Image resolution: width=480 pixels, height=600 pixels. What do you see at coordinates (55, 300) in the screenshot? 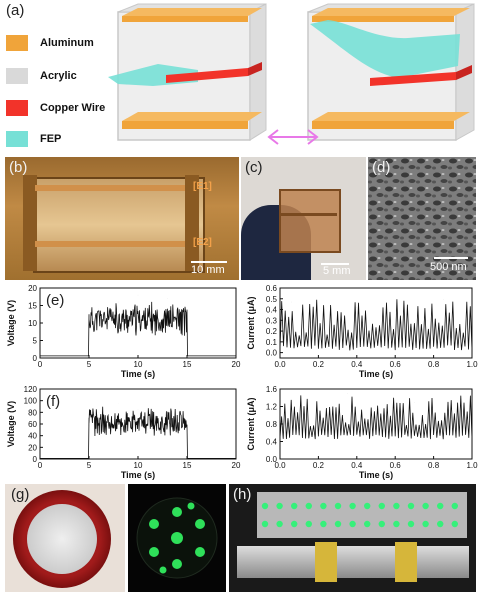
I see `panel-label-e: (e)` at bounding box center [55, 300].